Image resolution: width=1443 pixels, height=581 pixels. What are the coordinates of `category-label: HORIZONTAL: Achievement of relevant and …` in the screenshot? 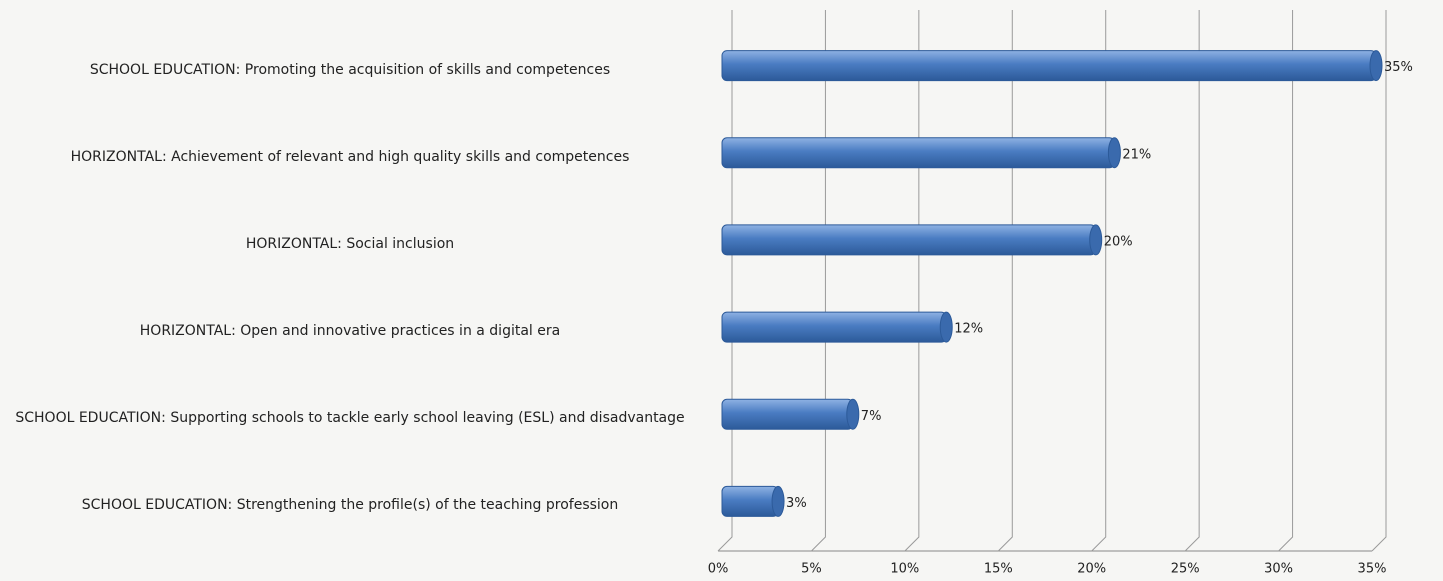 It's located at (350, 156).